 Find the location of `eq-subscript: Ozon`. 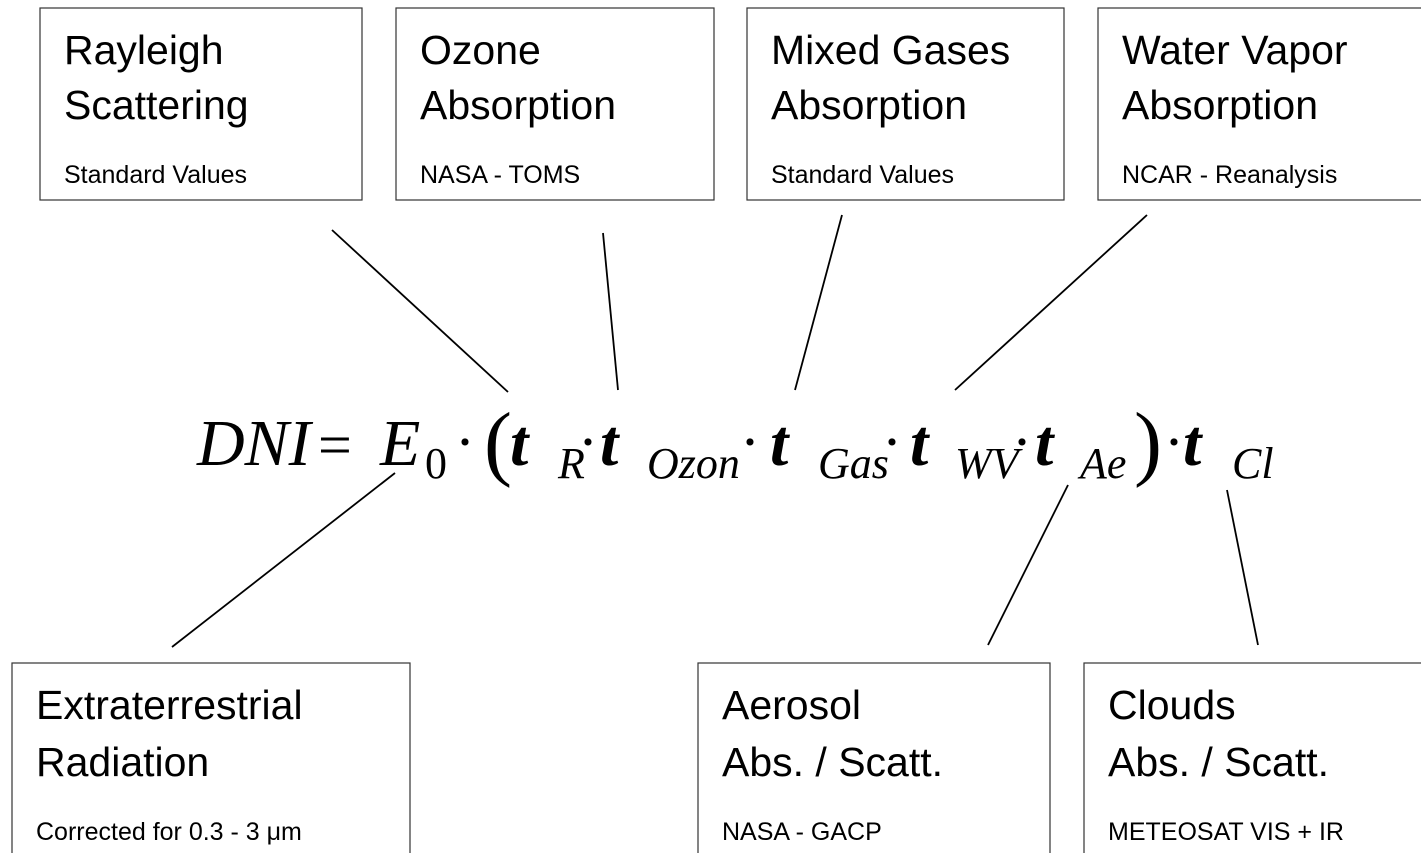

eq-subscript: Ozon is located at coordinates (693, 463).